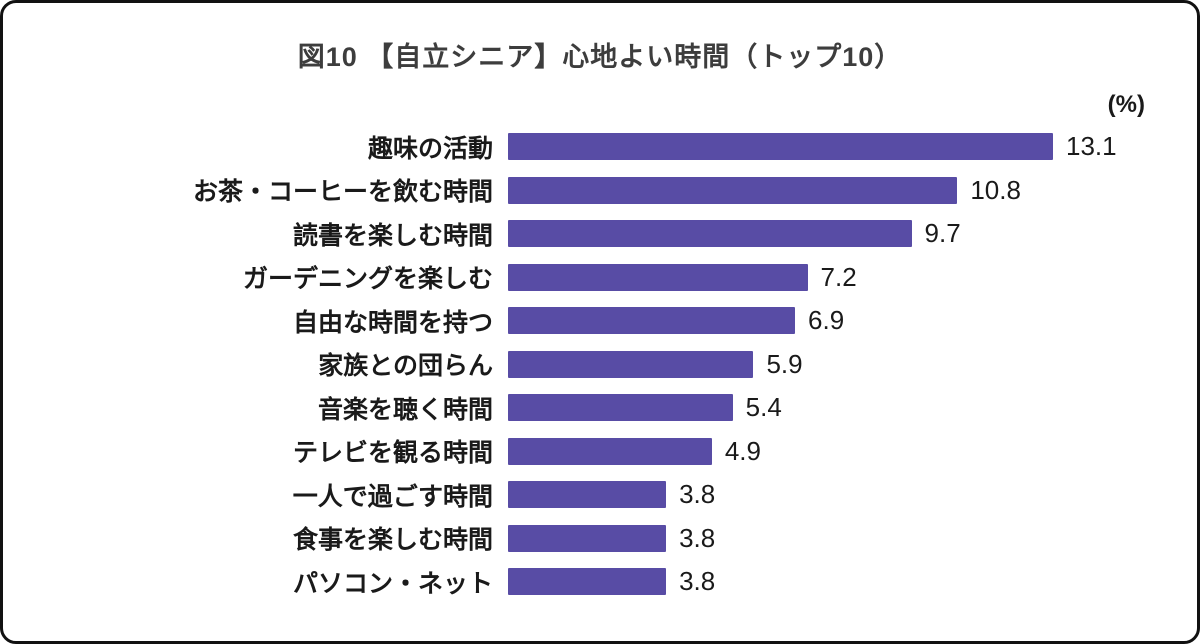  Describe the element at coordinates (392, 322) in the screenshot. I see `category-label: 自由な時間を持つ` at that location.